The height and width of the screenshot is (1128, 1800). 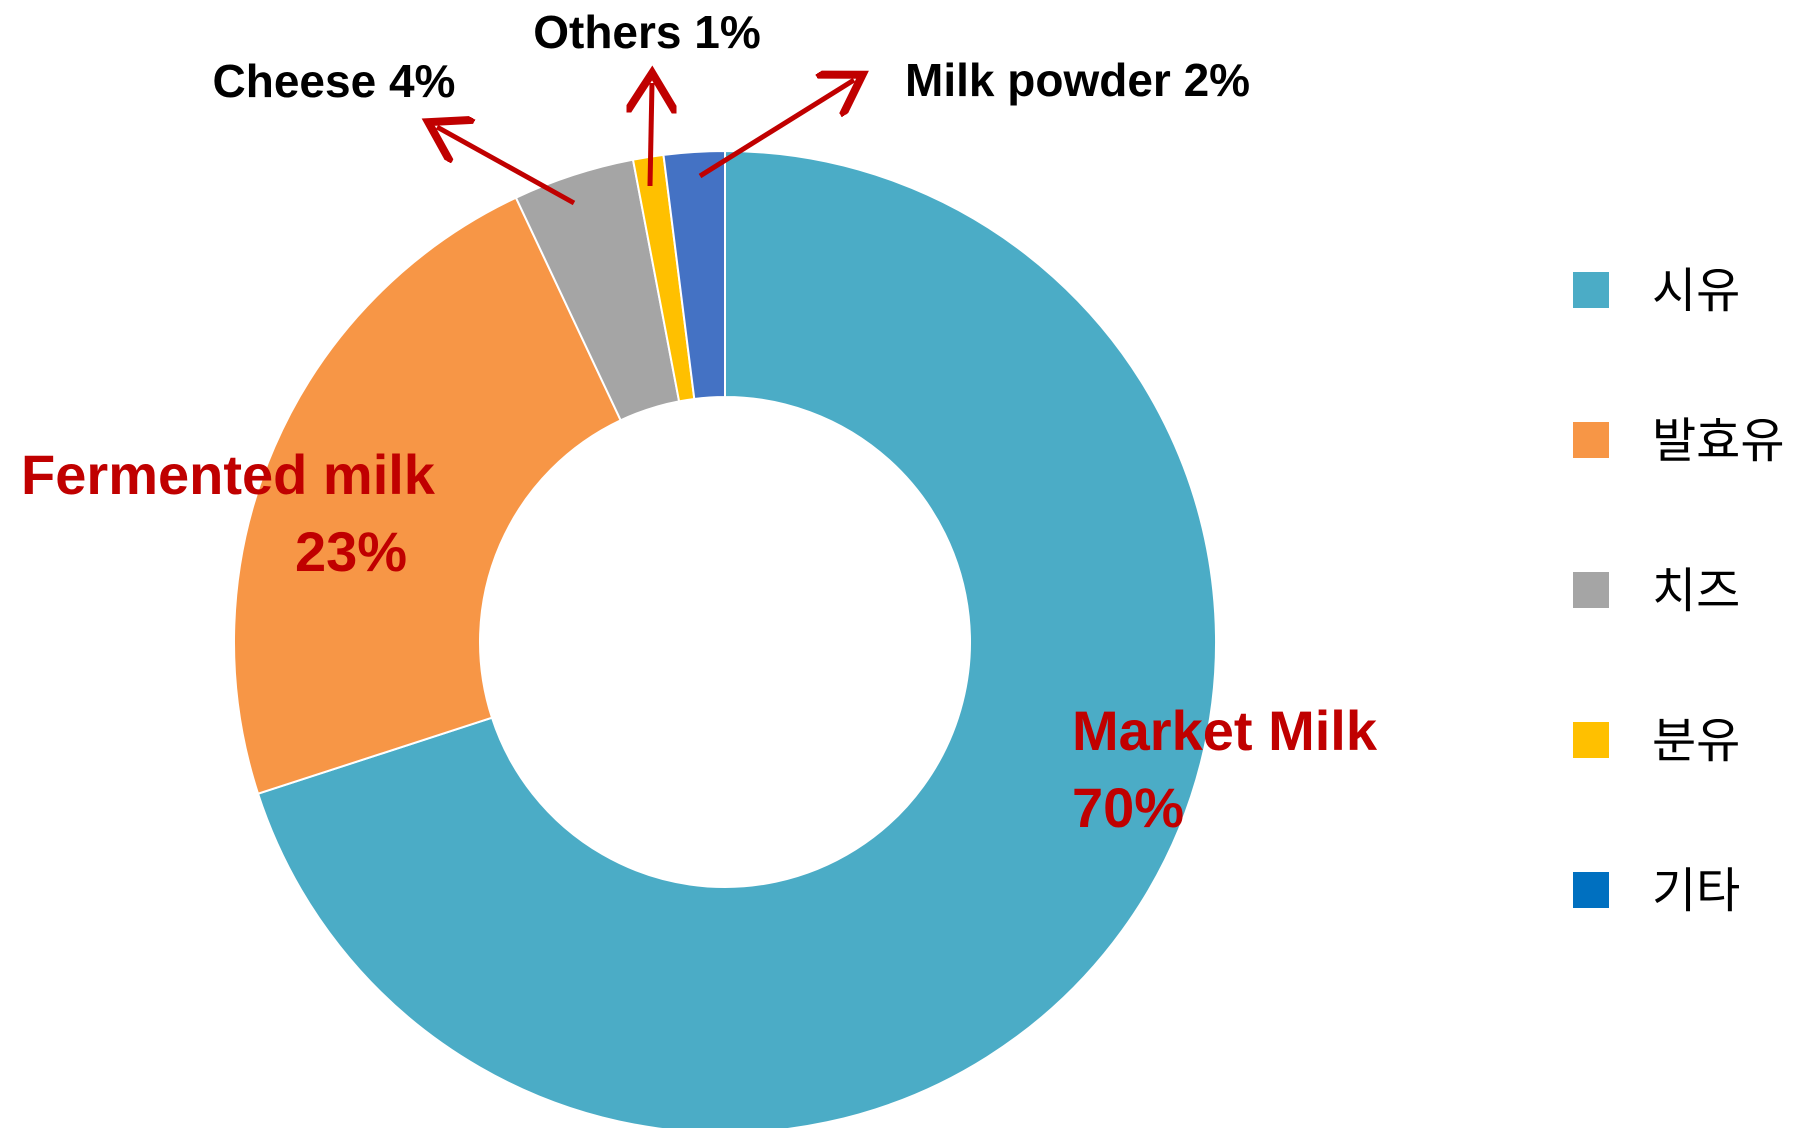 I want to click on legend-item-chijeu-swatch, so click(x=1591, y=590).